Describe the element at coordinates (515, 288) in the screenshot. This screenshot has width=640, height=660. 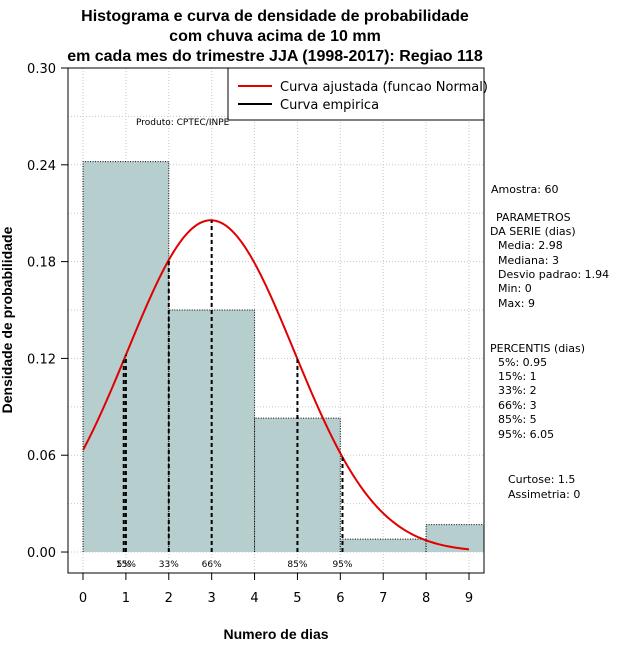
I see `stat-min: Min: 0` at that location.